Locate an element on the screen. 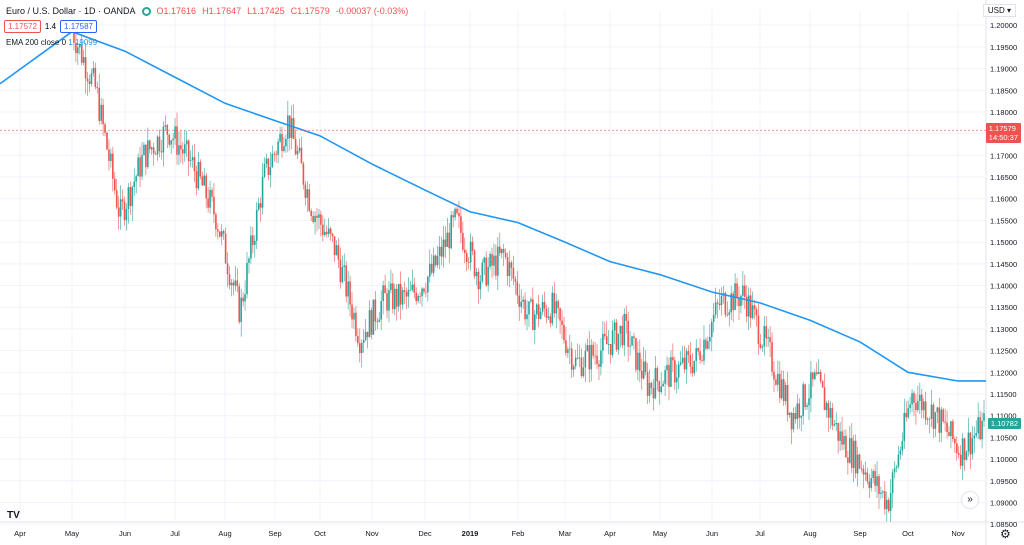 The height and width of the screenshot is (545, 1024). ema-legend: EMA 200 close 0 1.19099 is located at coordinates (51, 42).